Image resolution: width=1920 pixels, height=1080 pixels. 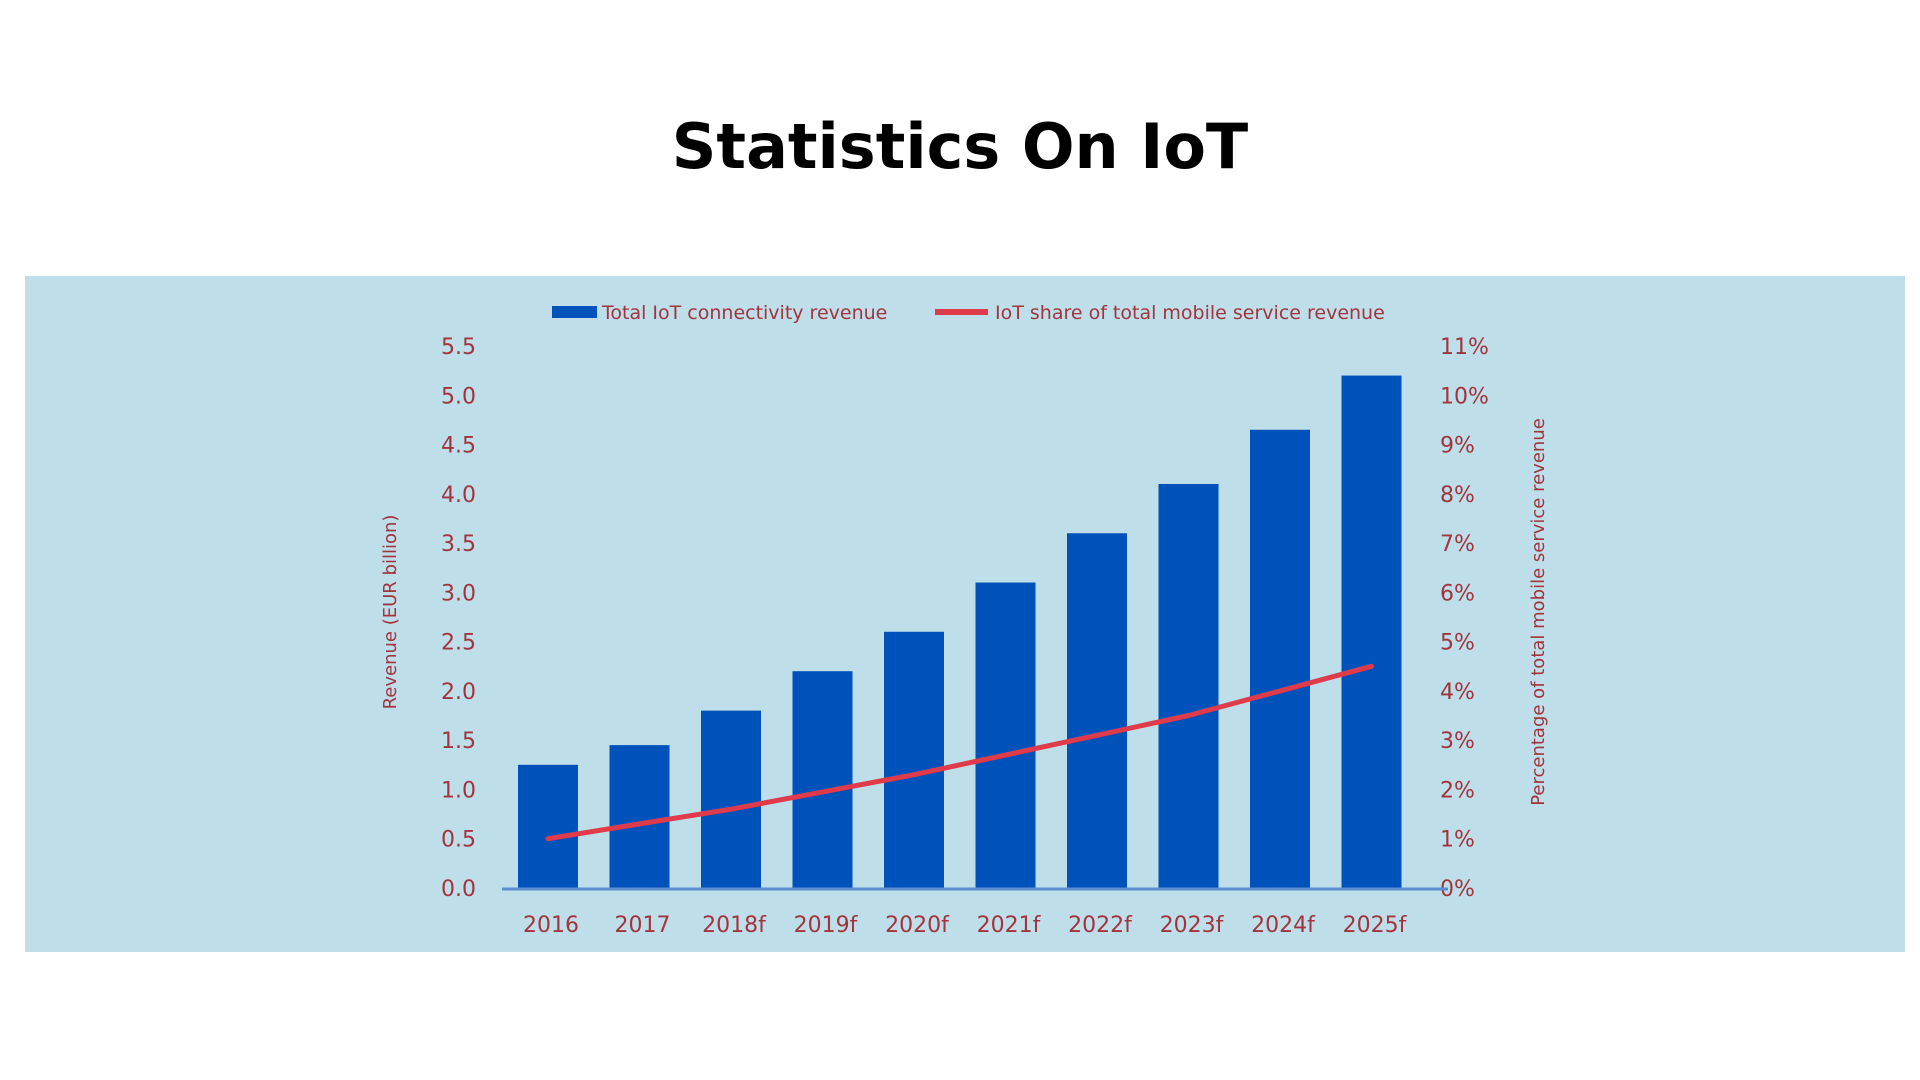 What do you see at coordinates (1100, 925) in the screenshot?
I see `x-axis-tick-label: 2022f` at bounding box center [1100, 925].